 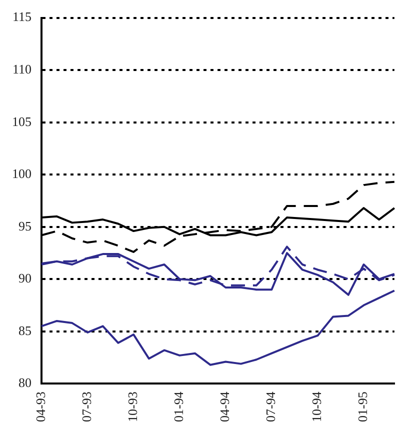 What do you see at coordinates (86, 407) in the screenshot?
I see `x-tick-label: 07-93` at bounding box center [86, 407].